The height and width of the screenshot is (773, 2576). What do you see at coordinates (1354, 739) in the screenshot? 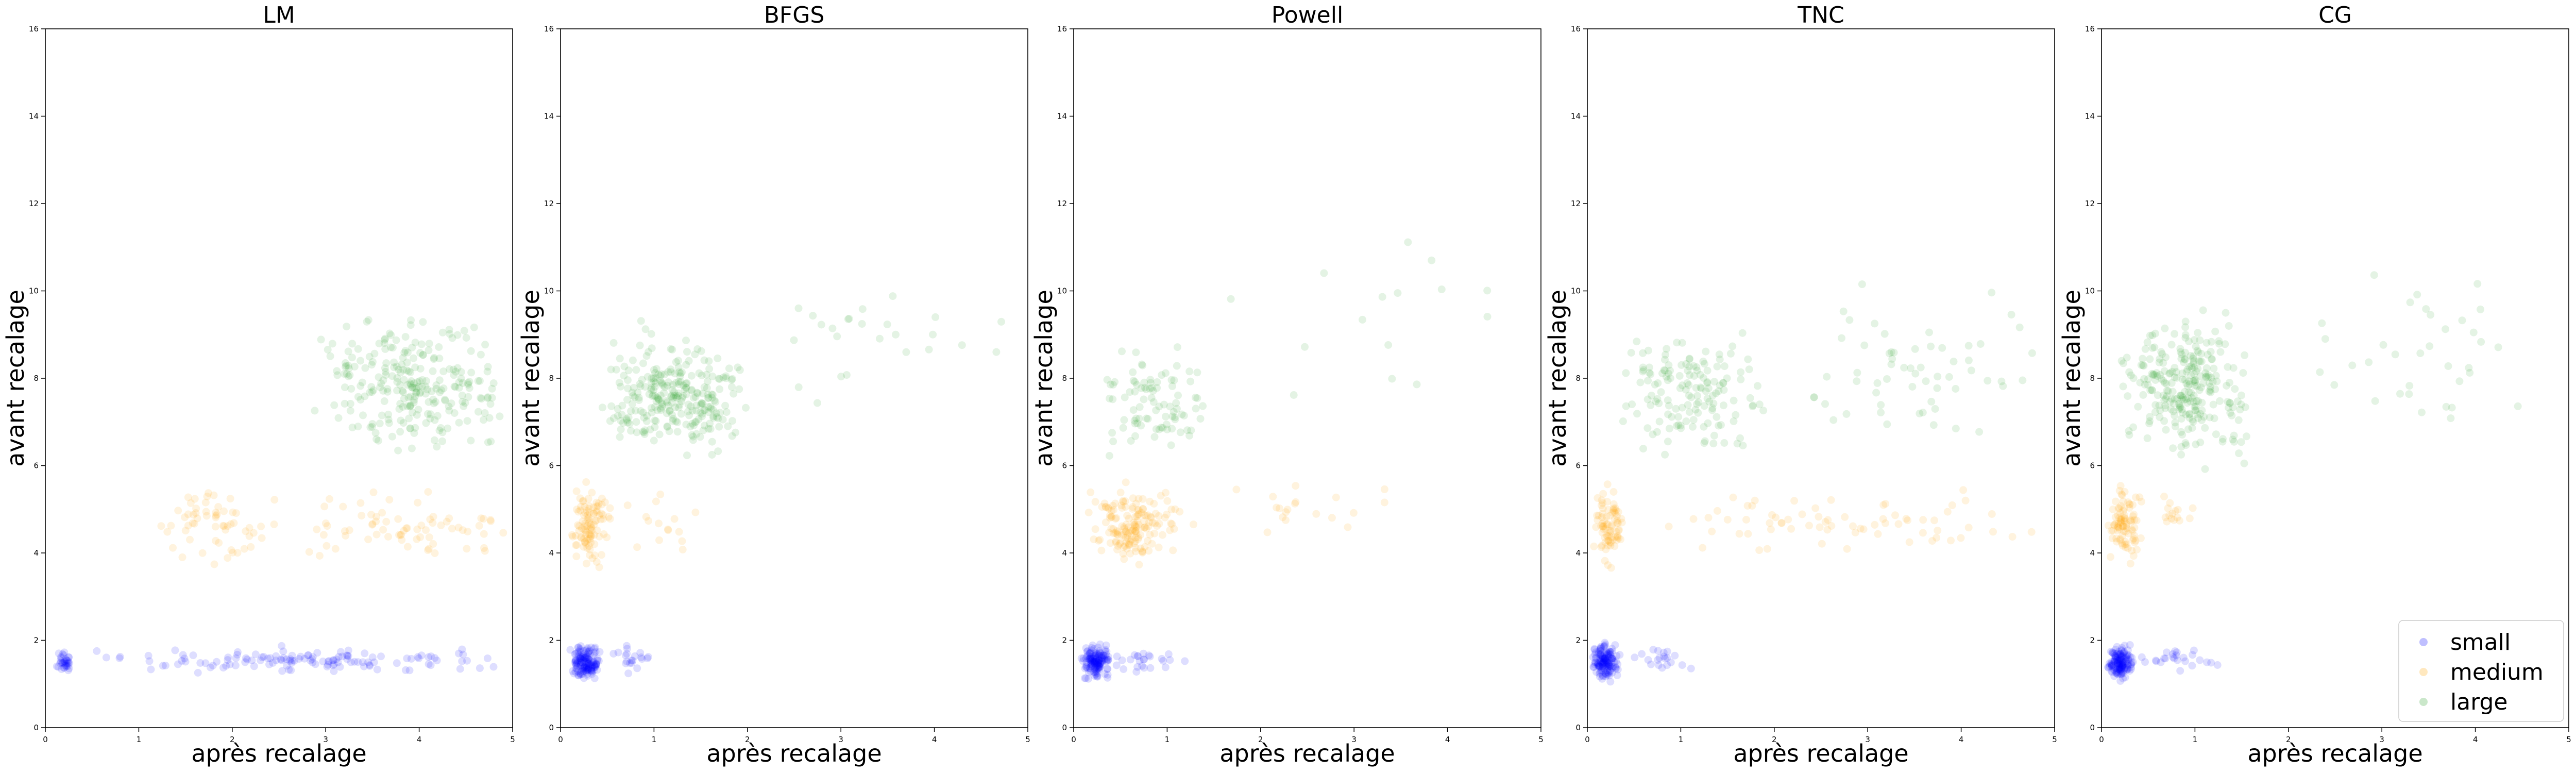
I see `x-tick-label: 3` at bounding box center [1354, 739].